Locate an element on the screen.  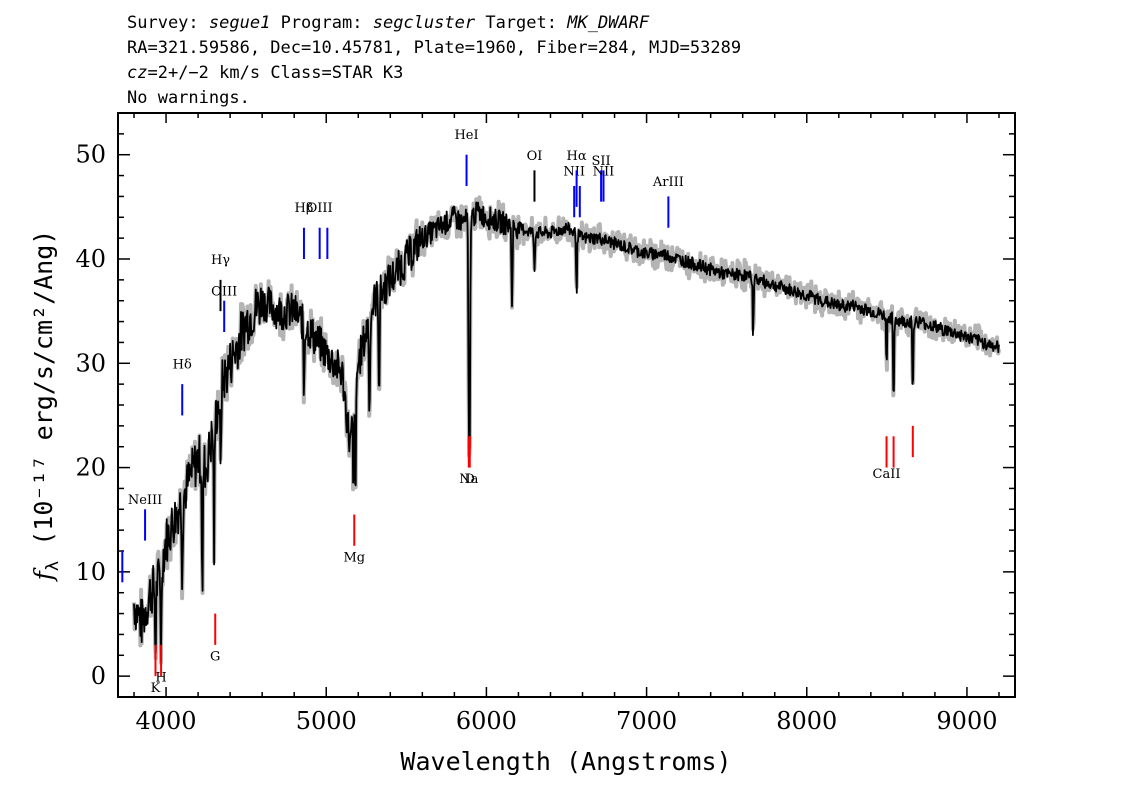
emission-line-label: NeIII is located at coordinates (145, 500).